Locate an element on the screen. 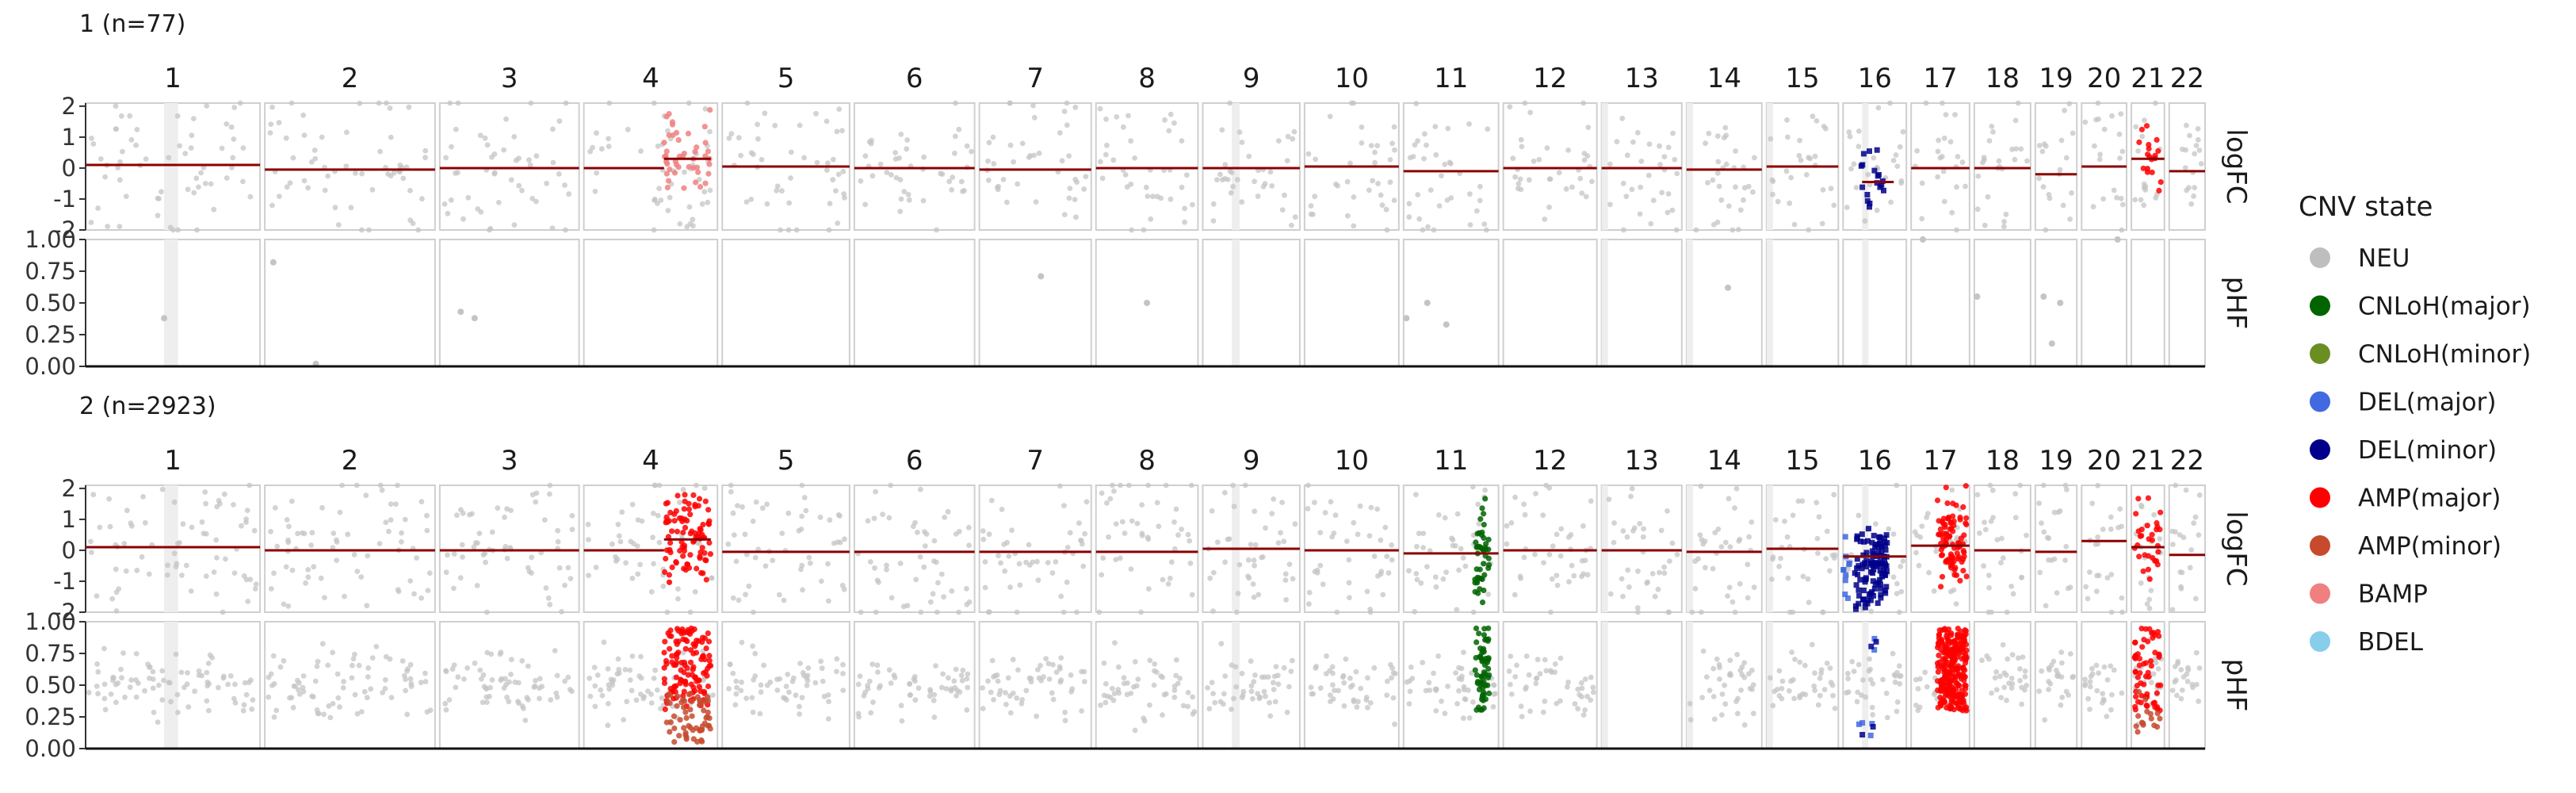  chromosome-label-20: 20 is located at coordinates (2104, 461).